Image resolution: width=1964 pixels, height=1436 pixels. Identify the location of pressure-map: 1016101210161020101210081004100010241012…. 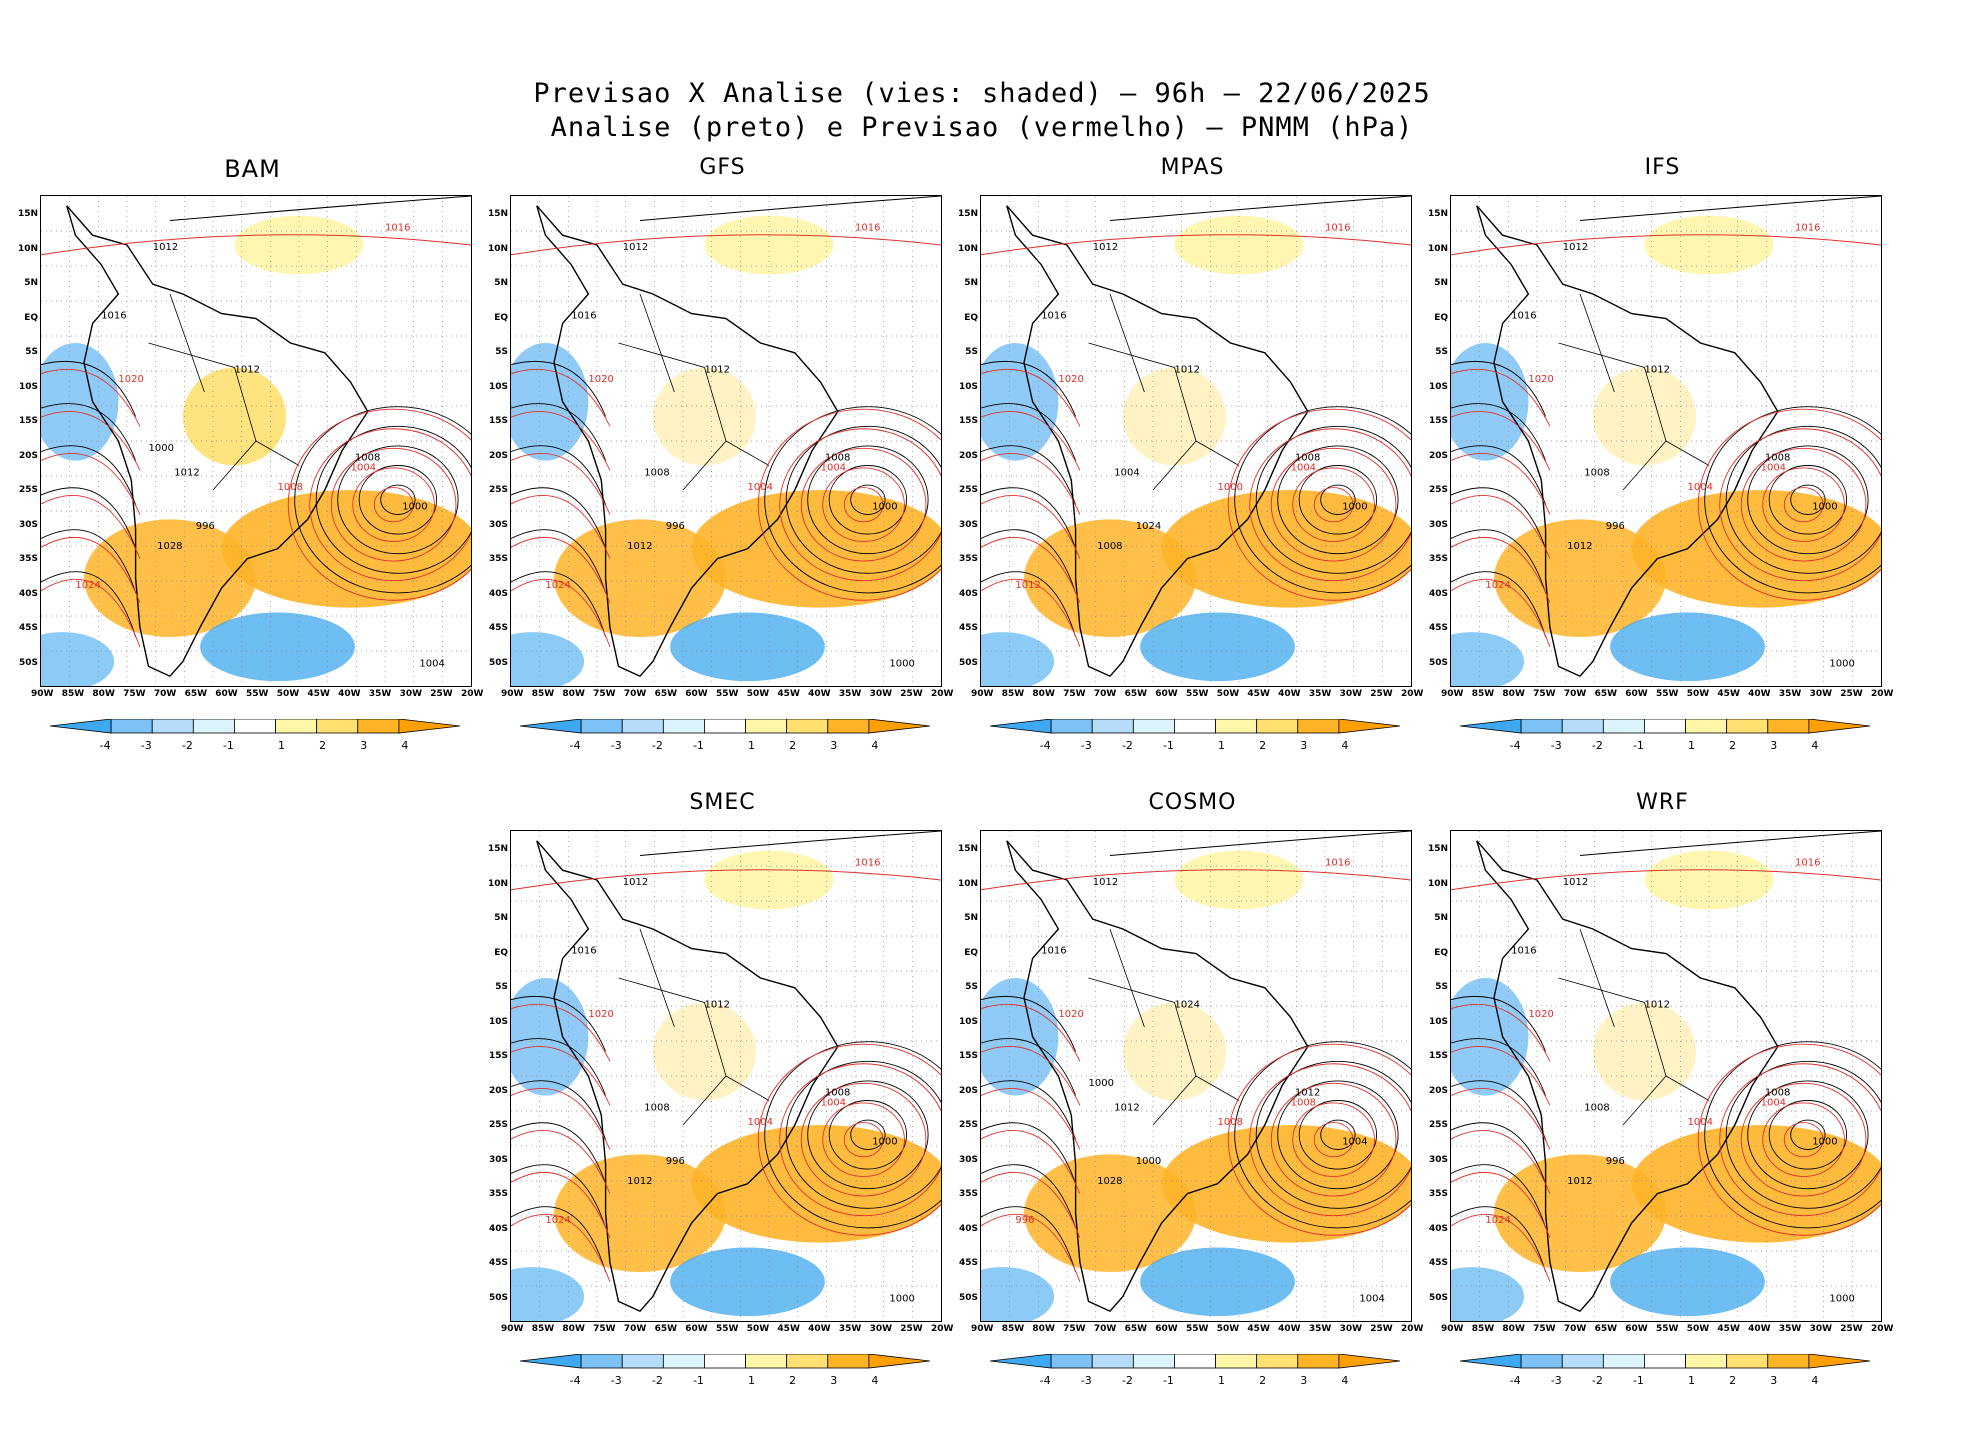
(1196, 441).